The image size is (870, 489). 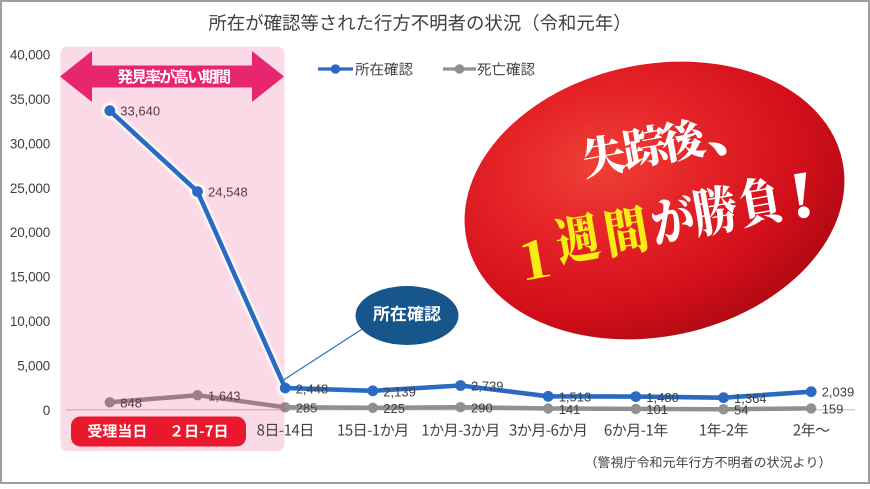 What do you see at coordinates (307, 408) in the screenshot?
I see `svg-text: 285` at bounding box center [307, 408].